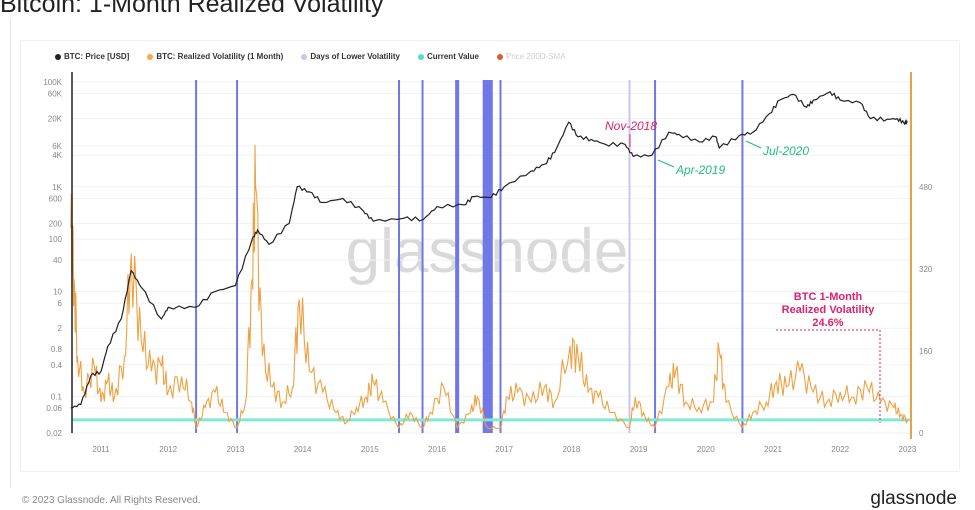  Describe the element at coordinates (700, 170) in the screenshot. I see `annotation-apr-2019: Apr-2019` at that location.